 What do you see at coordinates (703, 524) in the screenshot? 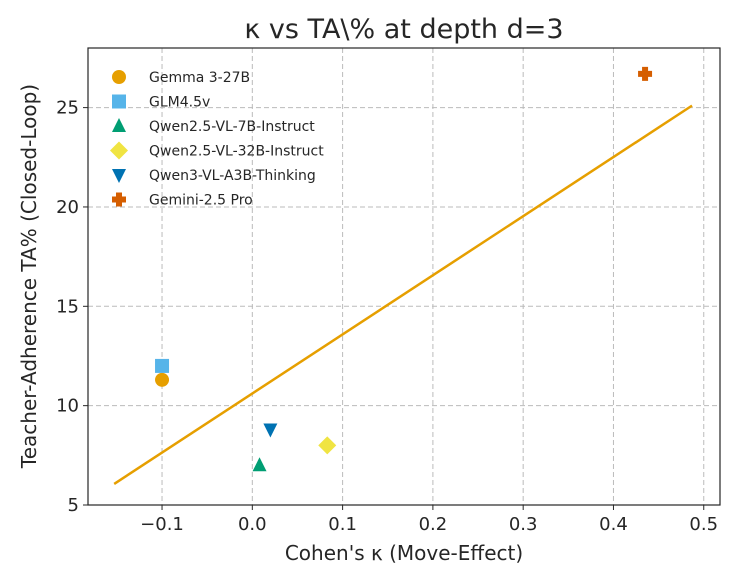
I see `x-tick-label: 0.5` at bounding box center [703, 524].